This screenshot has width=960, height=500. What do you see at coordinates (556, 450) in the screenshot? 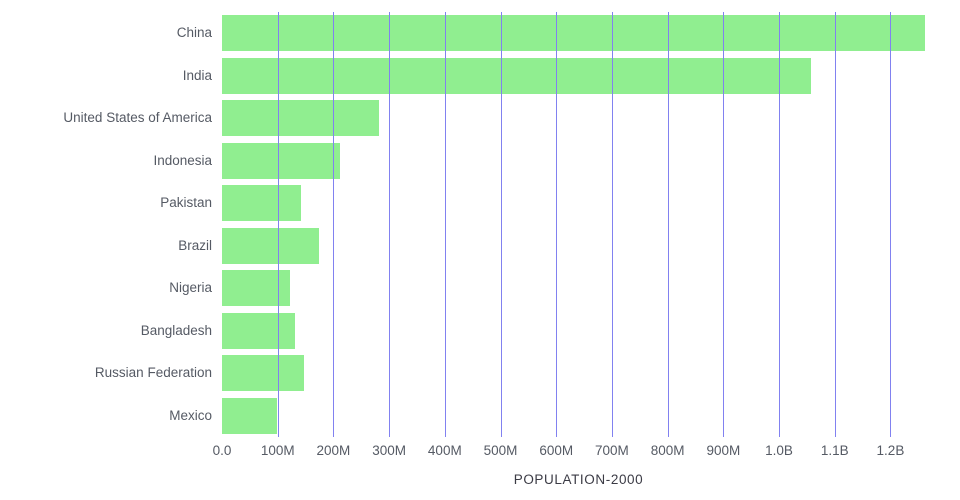
I see `x-tick-label: 600M` at bounding box center [556, 450].